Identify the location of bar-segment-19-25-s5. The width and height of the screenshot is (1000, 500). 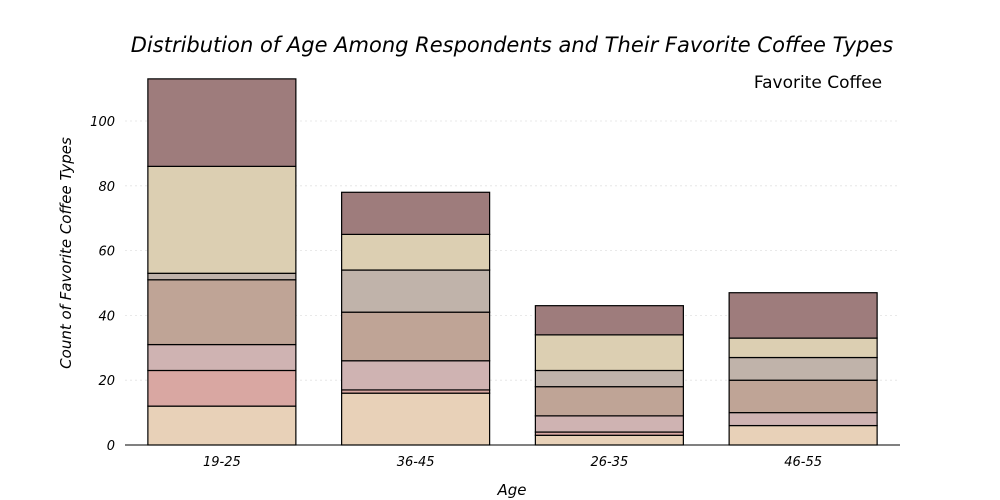
(222, 276).